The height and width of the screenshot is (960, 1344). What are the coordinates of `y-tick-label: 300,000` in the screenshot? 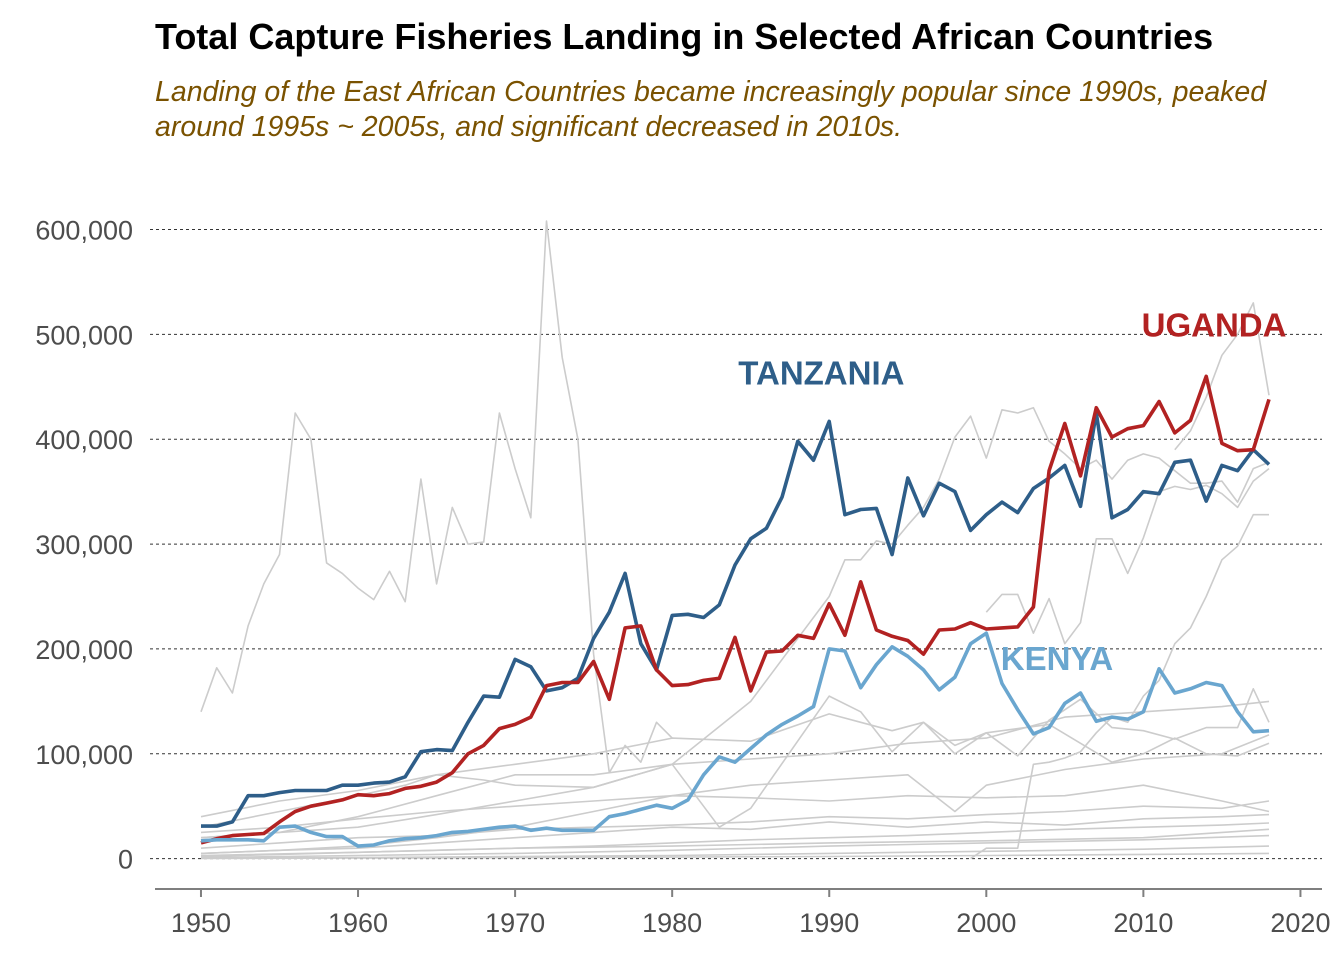 It's located at (84, 545).